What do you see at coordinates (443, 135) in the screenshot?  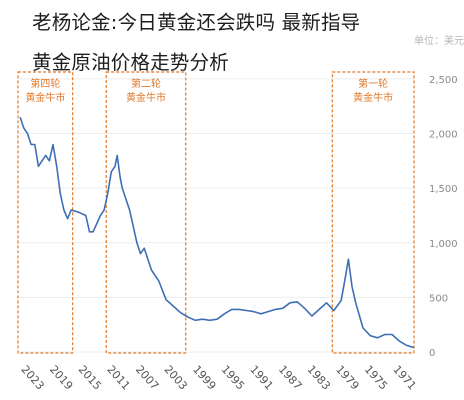 I see `y-tick-label: 2,000` at bounding box center [443, 135].